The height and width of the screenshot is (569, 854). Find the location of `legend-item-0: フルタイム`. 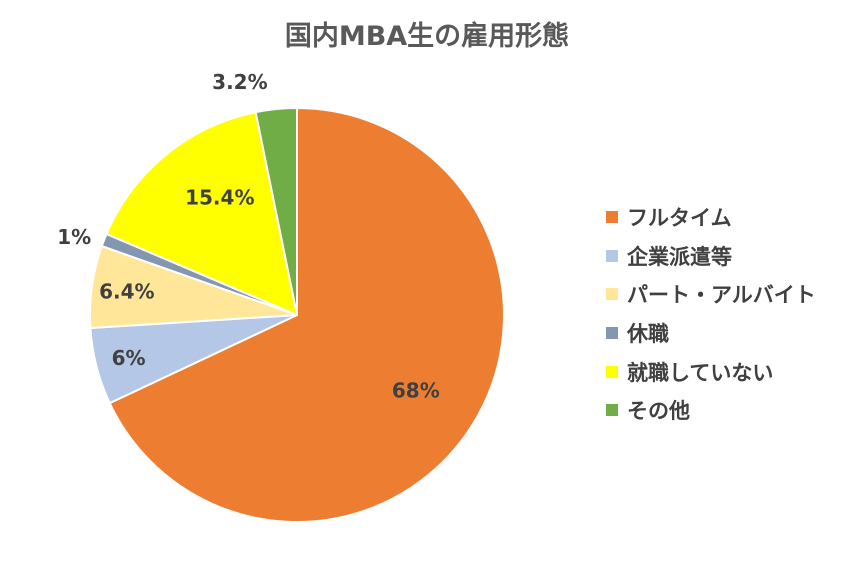

legend-item-0: フルタイム is located at coordinates (711, 217).